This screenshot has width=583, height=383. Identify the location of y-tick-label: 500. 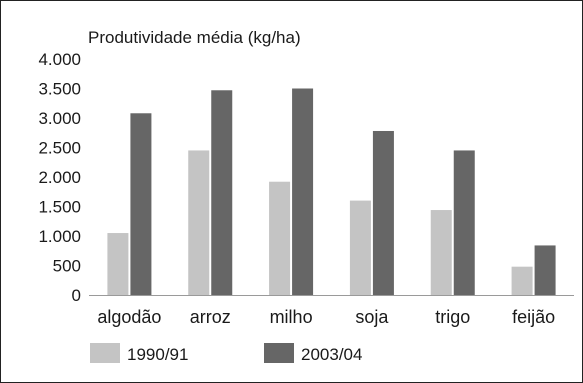
(67, 266).